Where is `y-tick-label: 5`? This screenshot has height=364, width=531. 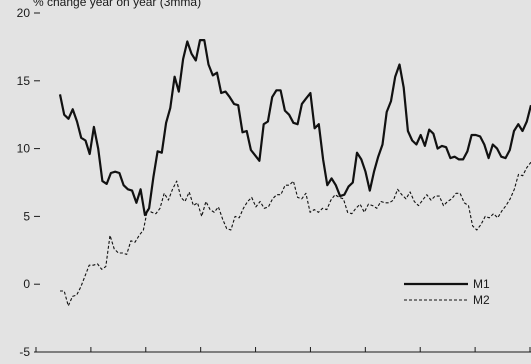 y-tick-label: 5 is located at coordinates (26, 216).